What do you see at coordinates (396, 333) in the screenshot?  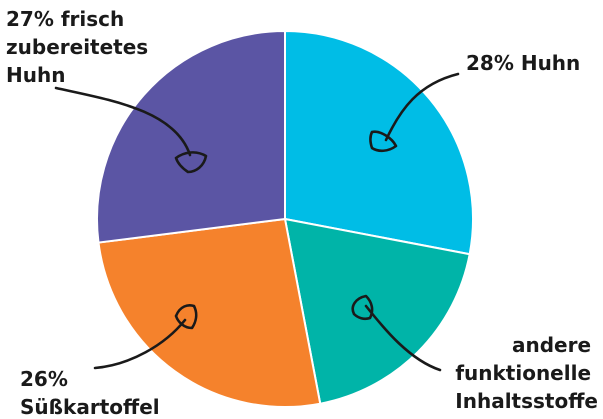 I see `arrow-inhaltsstoffe` at bounding box center [396, 333].